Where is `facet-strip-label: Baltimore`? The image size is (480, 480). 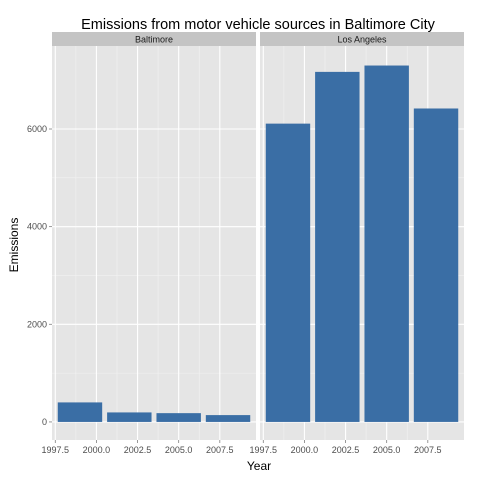 facet-strip-label: Baltimore is located at coordinates (154, 40).